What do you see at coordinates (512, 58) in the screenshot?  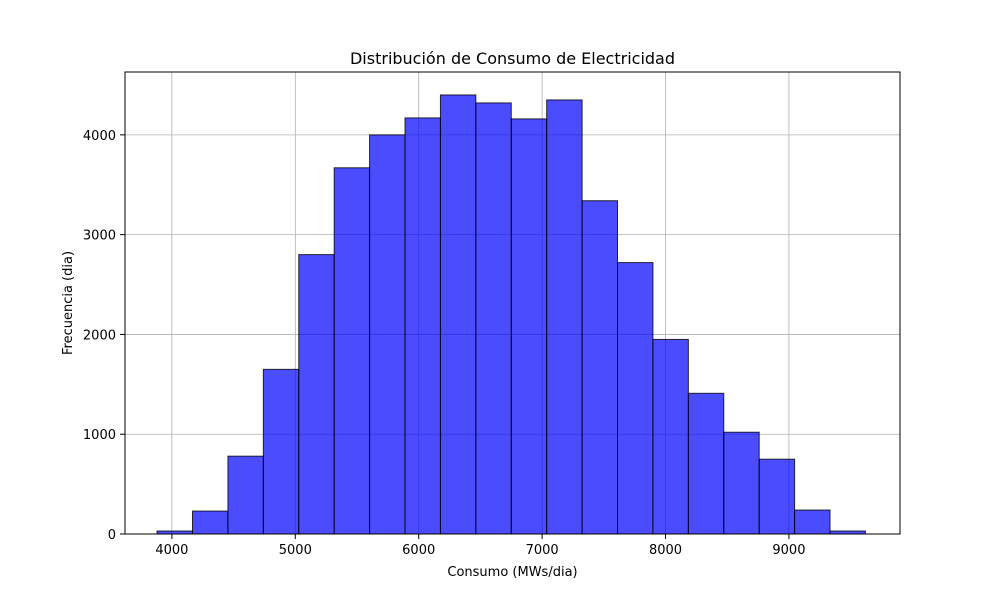 I see `chart-title: Distribución de Consumo de Electricidad` at bounding box center [512, 58].